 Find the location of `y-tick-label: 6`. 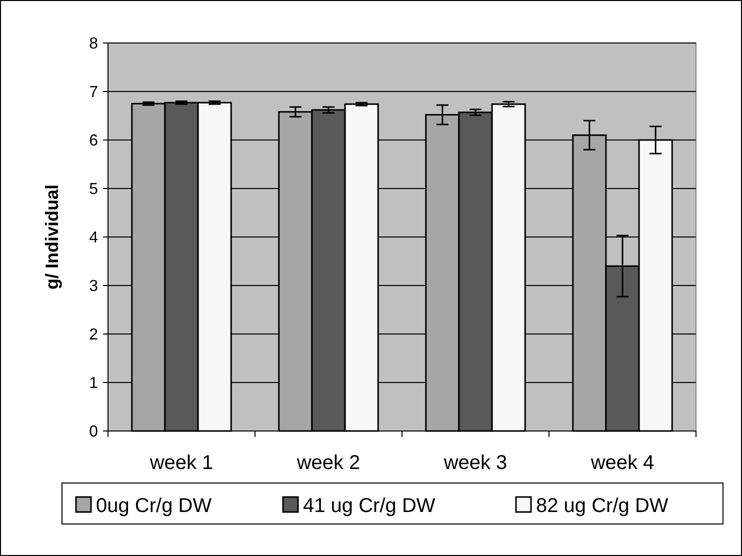

y-tick-label: 6 is located at coordinates (93, 141).